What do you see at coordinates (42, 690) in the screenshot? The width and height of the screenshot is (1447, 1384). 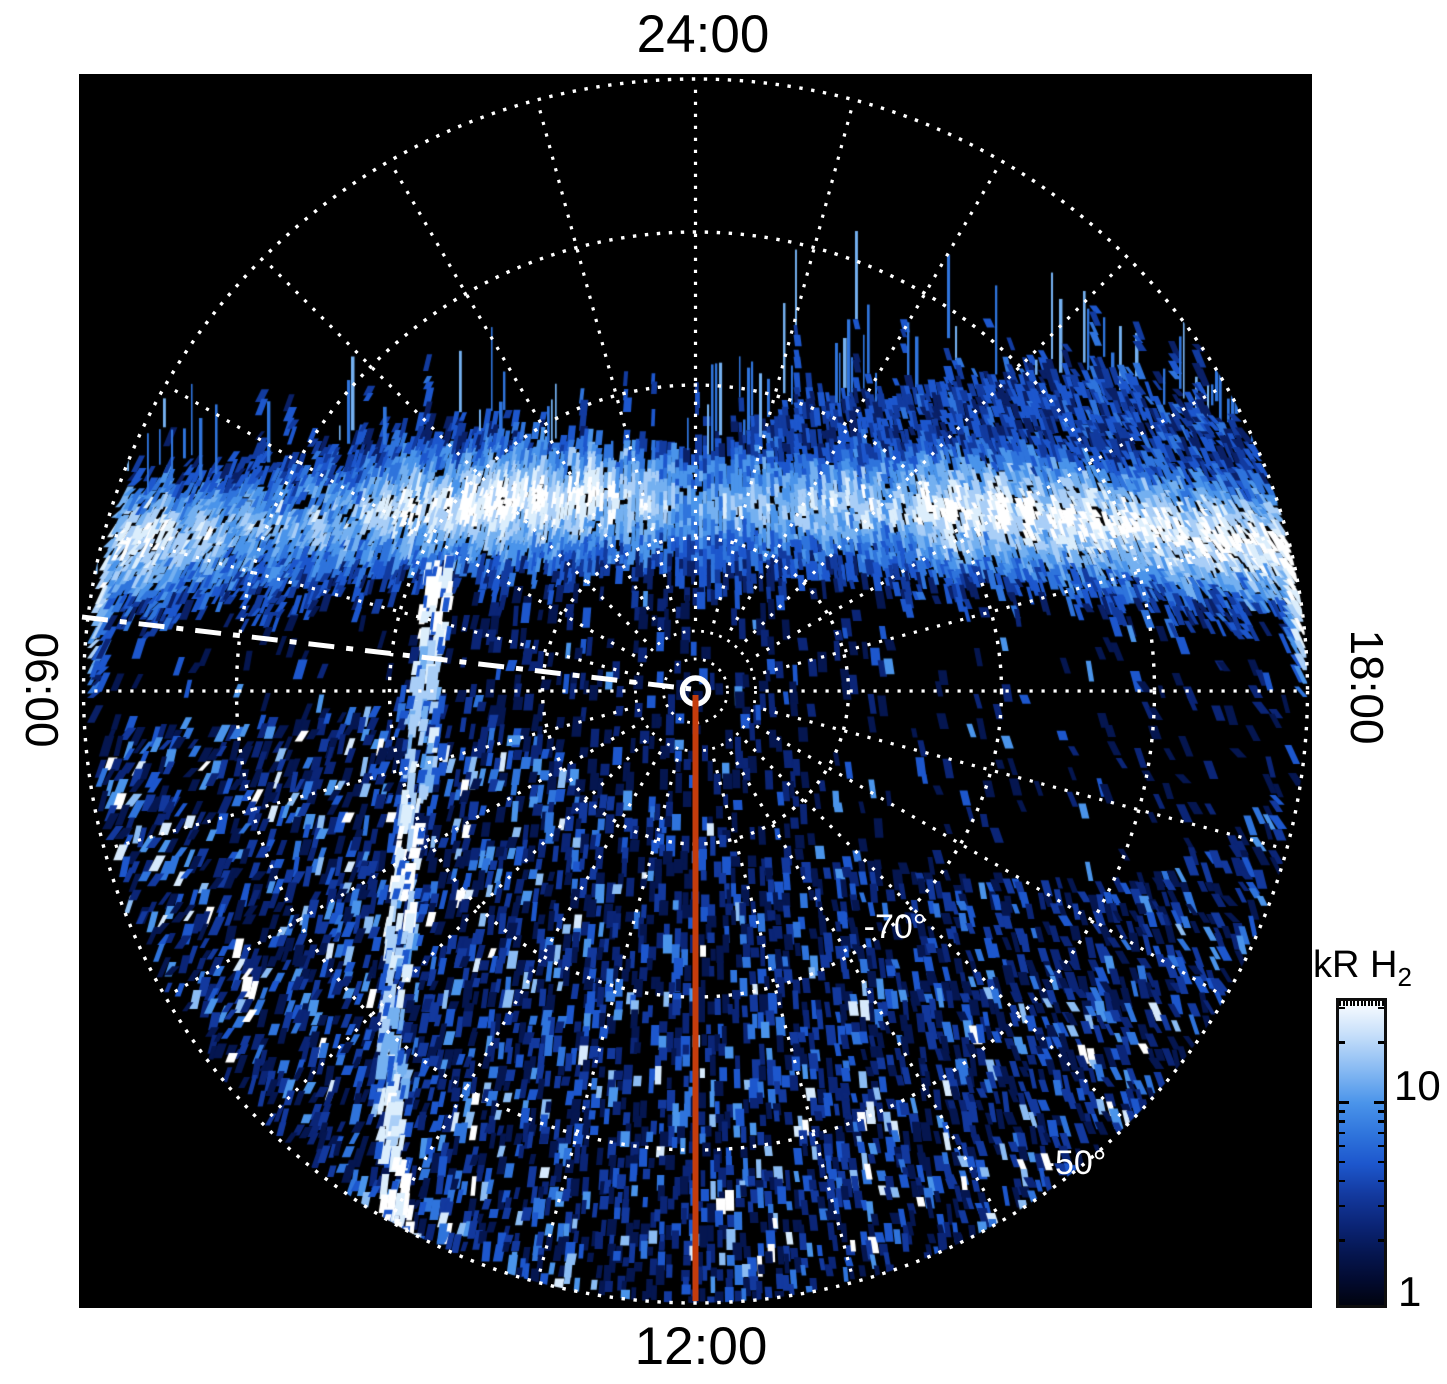 I see `angular-label-0600: 06:00` at bounding box center [42, 690].